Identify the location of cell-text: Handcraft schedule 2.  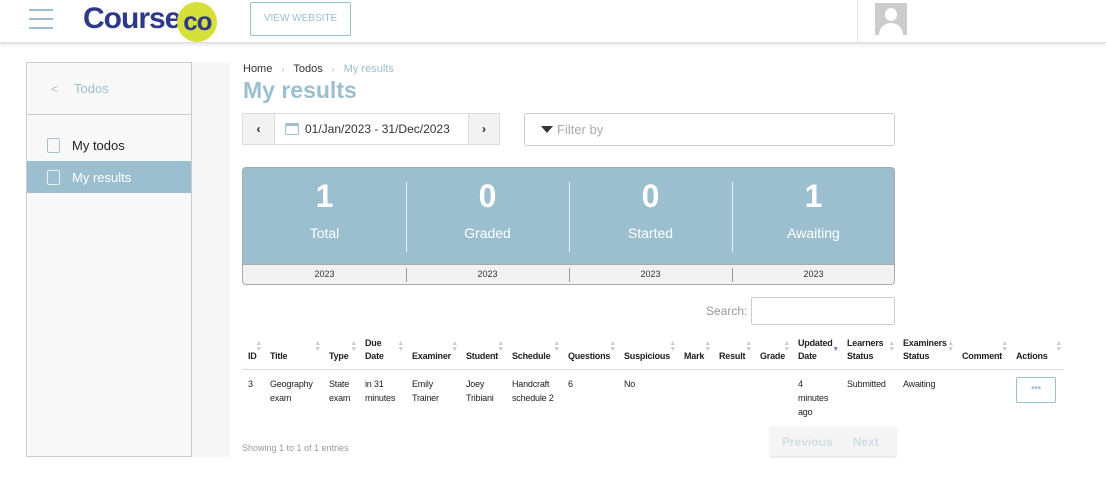
(533, 390).